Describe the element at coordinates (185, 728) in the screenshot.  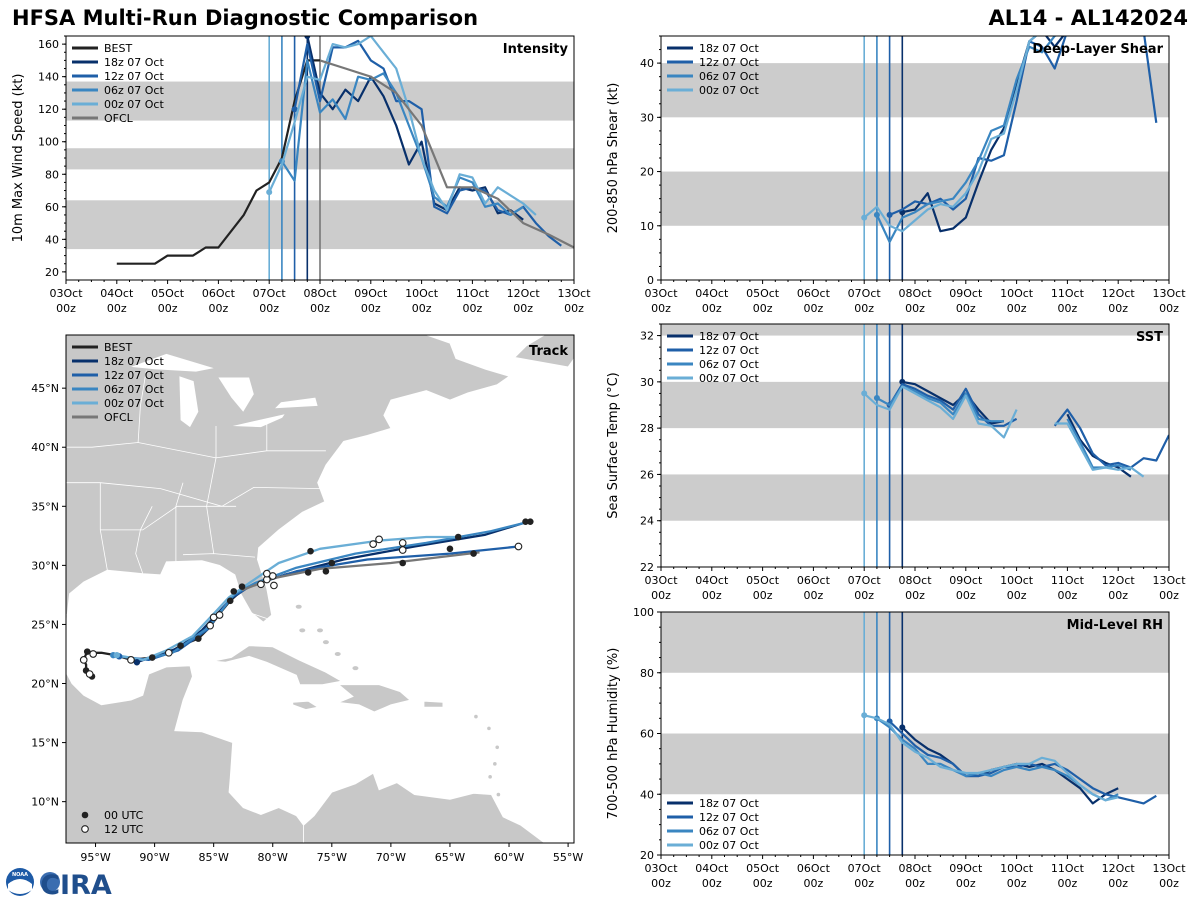
I see `central-america-landmass` at that location.